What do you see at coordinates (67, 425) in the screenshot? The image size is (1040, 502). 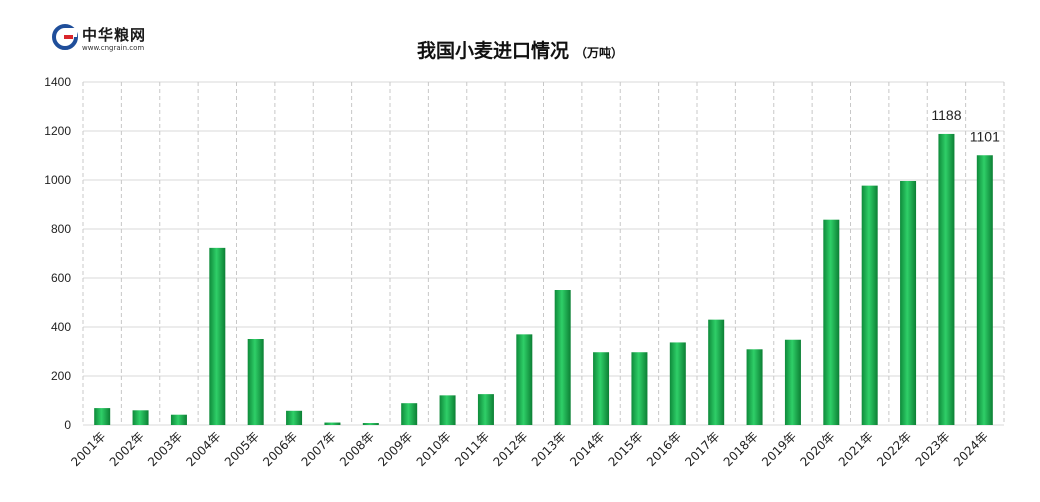 I see `y-tick-label: 0` at bounding box center [67, 425].